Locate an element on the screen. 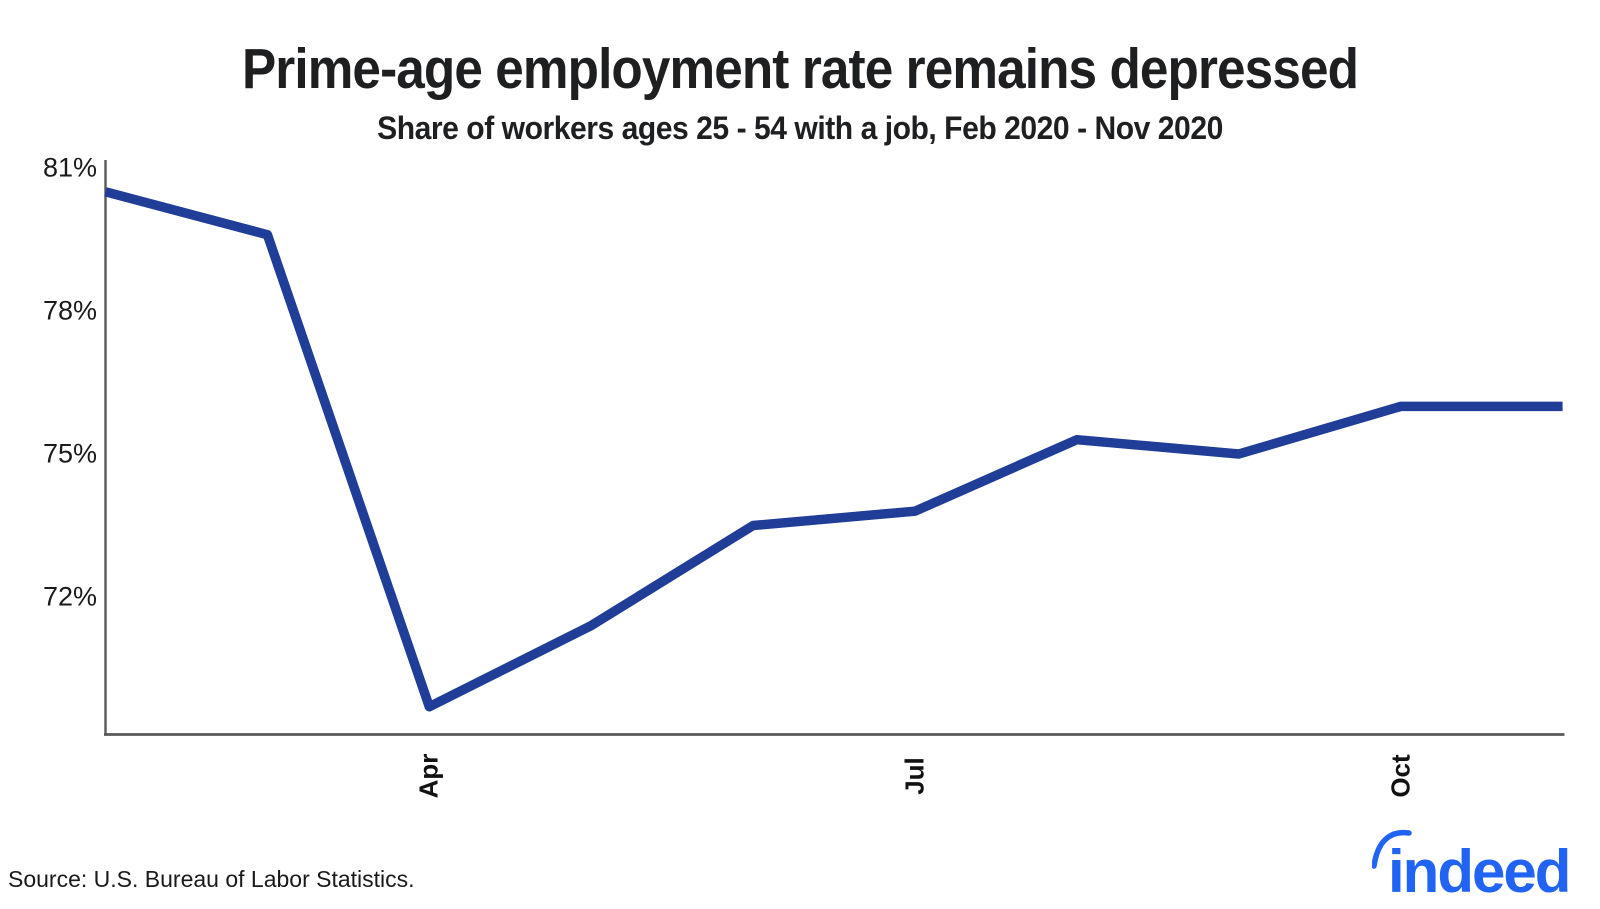 This screenshot has height=909, width=1600. x-axis-tick-label-jul: Jul is located at coordinates (914, 776).